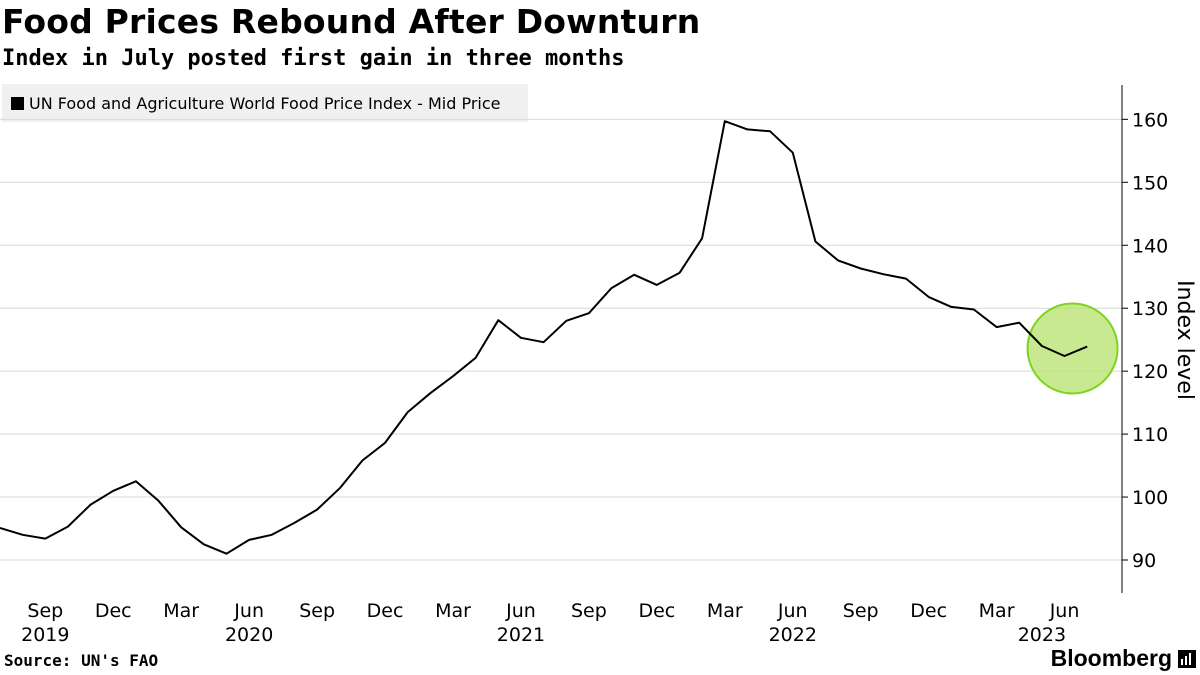 Image resolution: width=1200 pixels, height=675 pixels. I want to click on x-year-label: 2019, so click(45, 635).